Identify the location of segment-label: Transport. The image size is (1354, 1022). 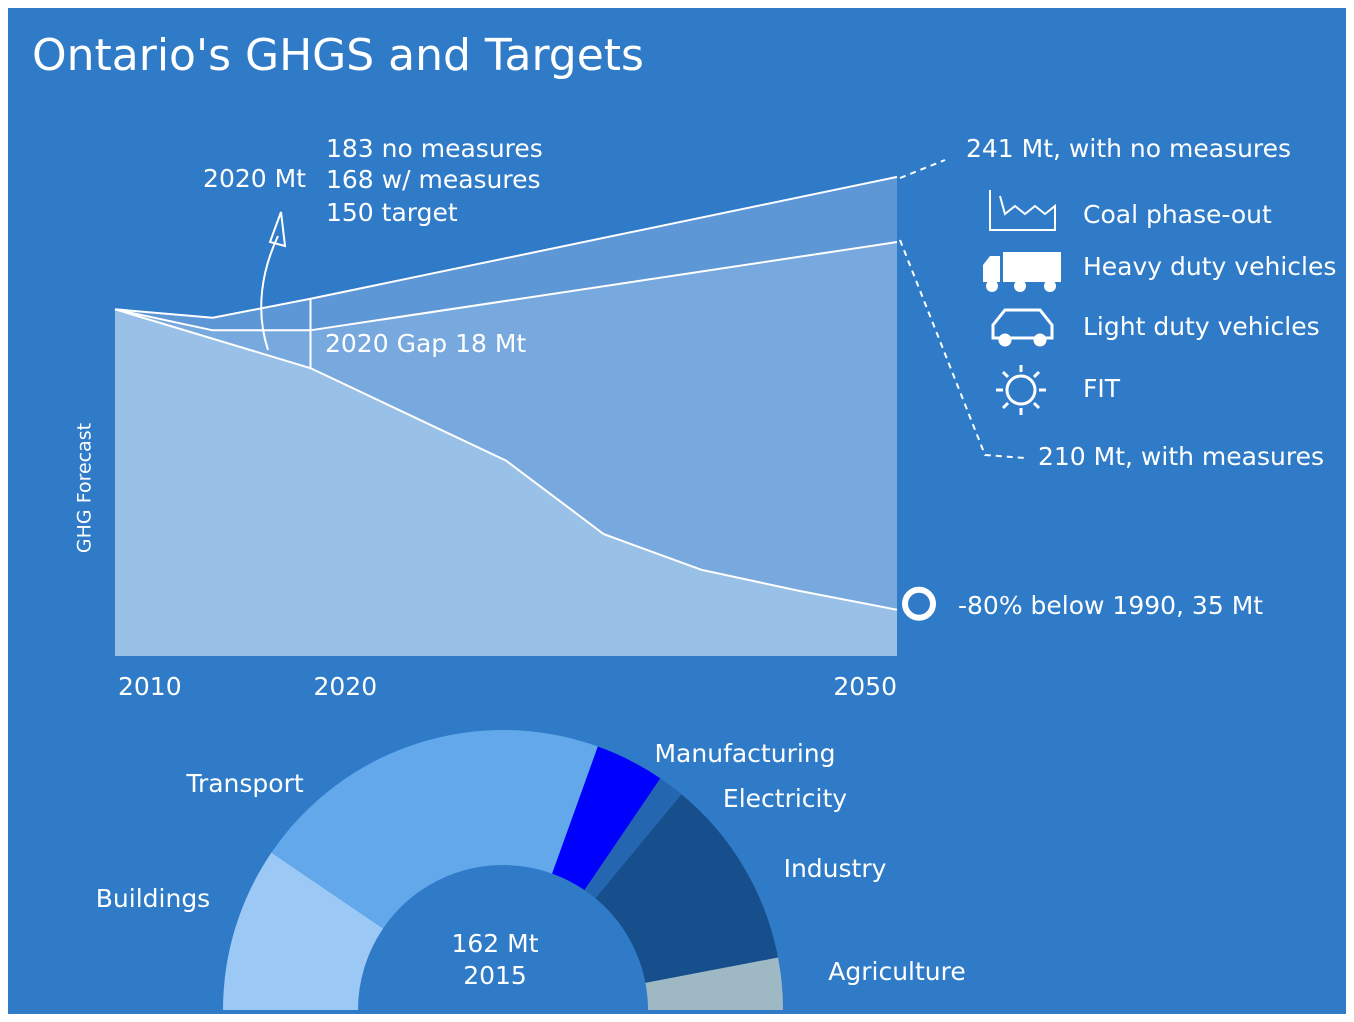
(244, 783).